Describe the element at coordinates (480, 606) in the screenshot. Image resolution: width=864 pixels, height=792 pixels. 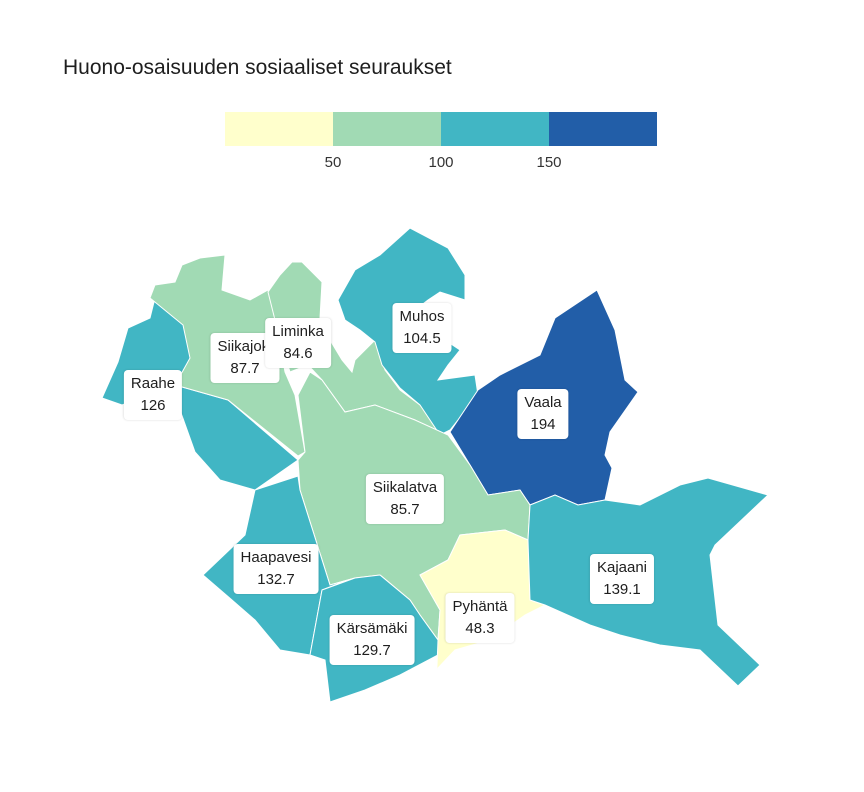
I see `region-name: Pyhäntä` at that location.